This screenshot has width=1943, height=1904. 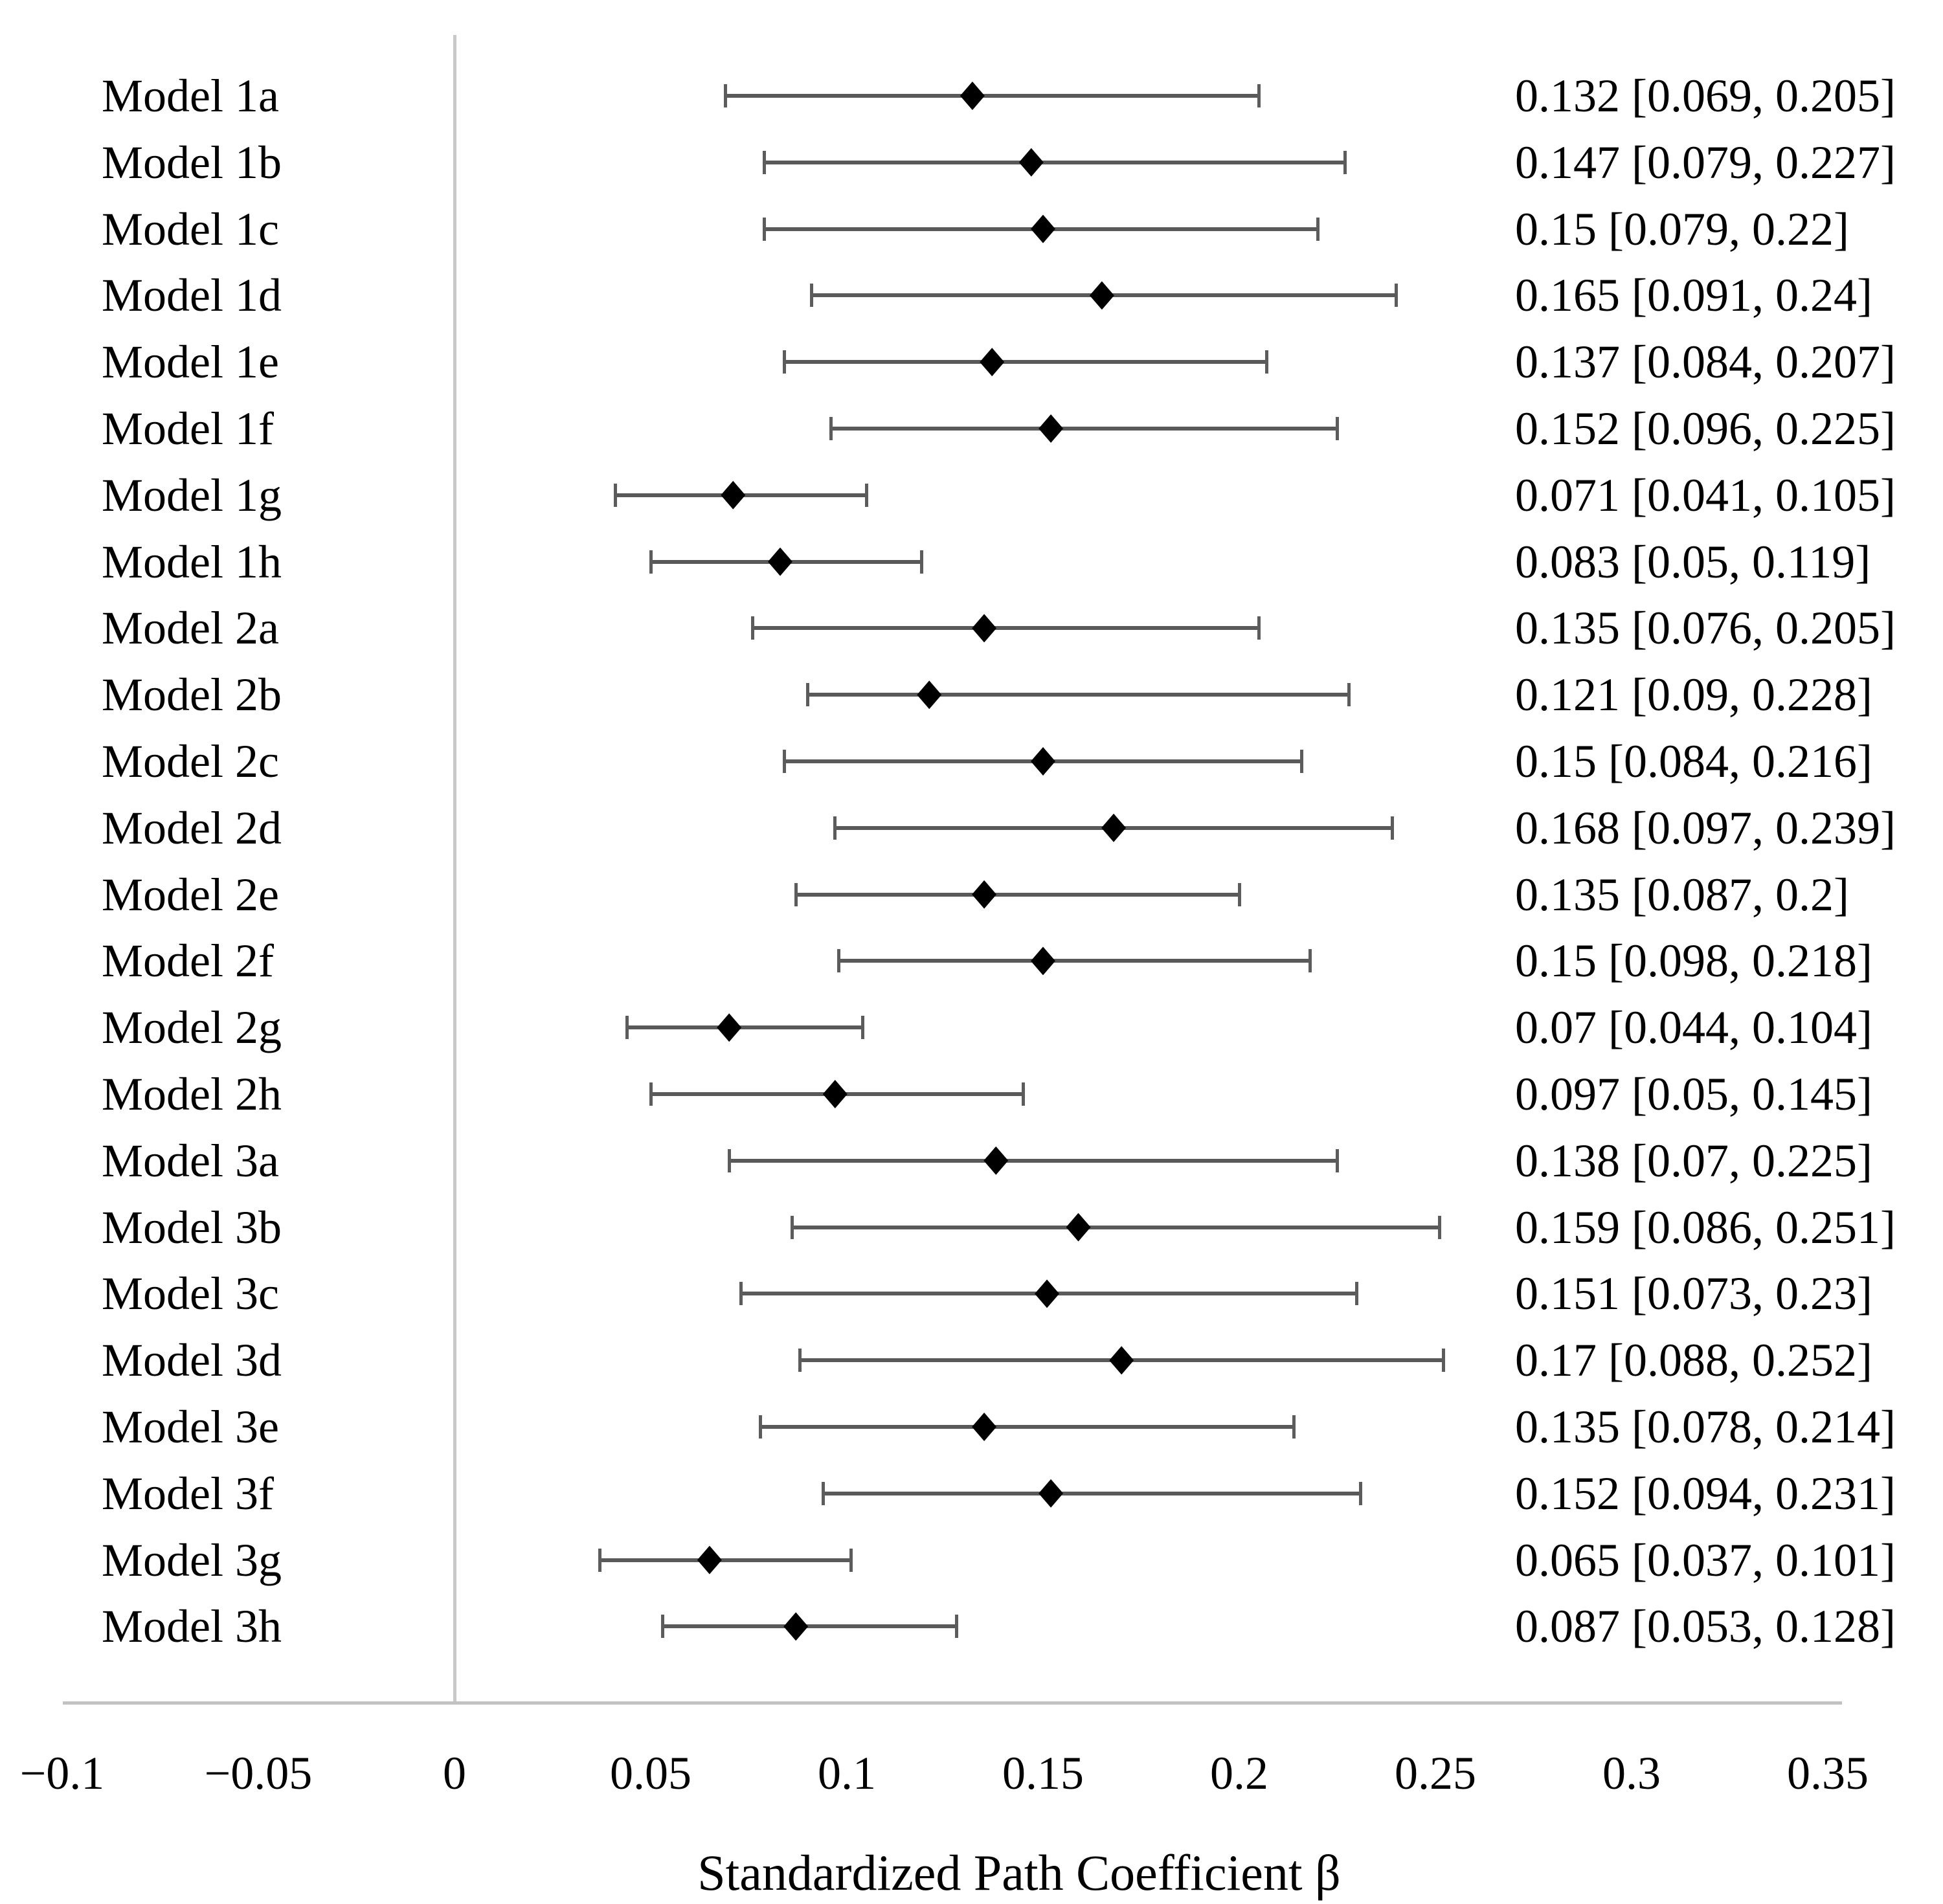 I want to click on model-label: Model 1d, so click(x=192, y=295).